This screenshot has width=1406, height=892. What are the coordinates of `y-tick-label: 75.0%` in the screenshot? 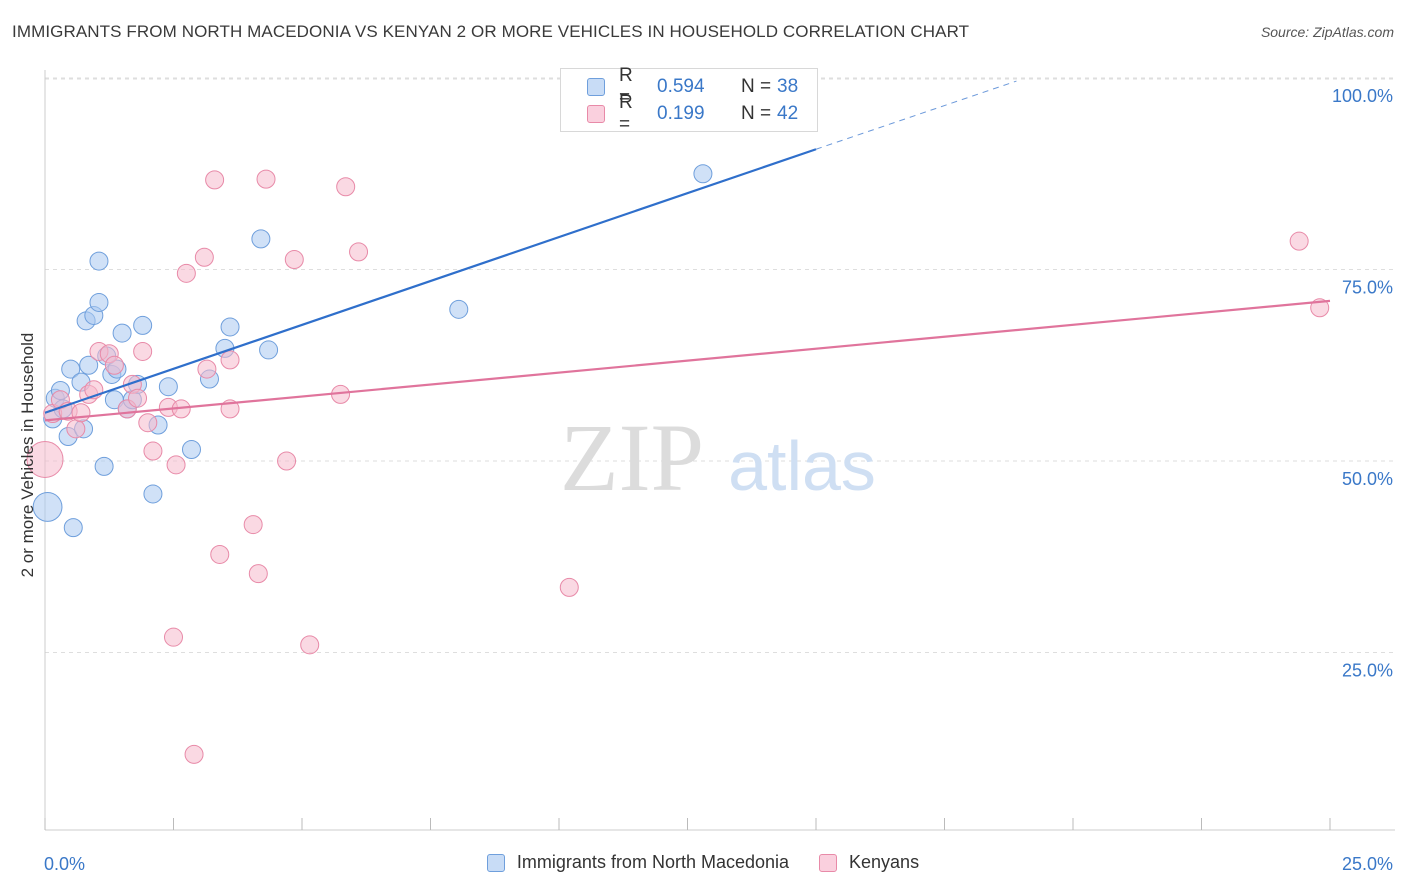 It's located at (1367, 288).